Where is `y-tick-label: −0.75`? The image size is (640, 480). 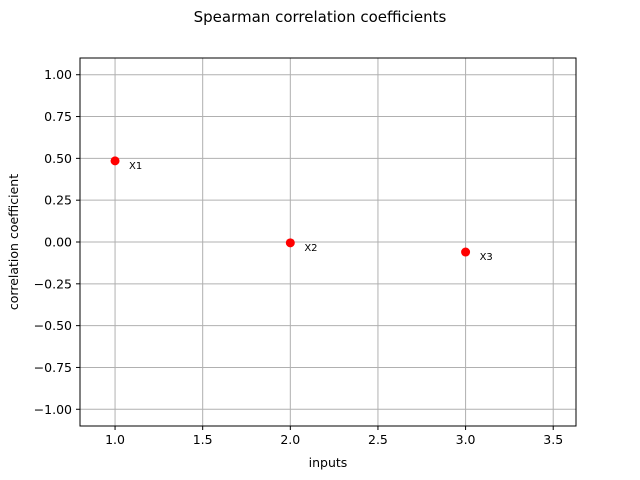
y-tick-label: −0.75 is located at coordinates (53, 367).